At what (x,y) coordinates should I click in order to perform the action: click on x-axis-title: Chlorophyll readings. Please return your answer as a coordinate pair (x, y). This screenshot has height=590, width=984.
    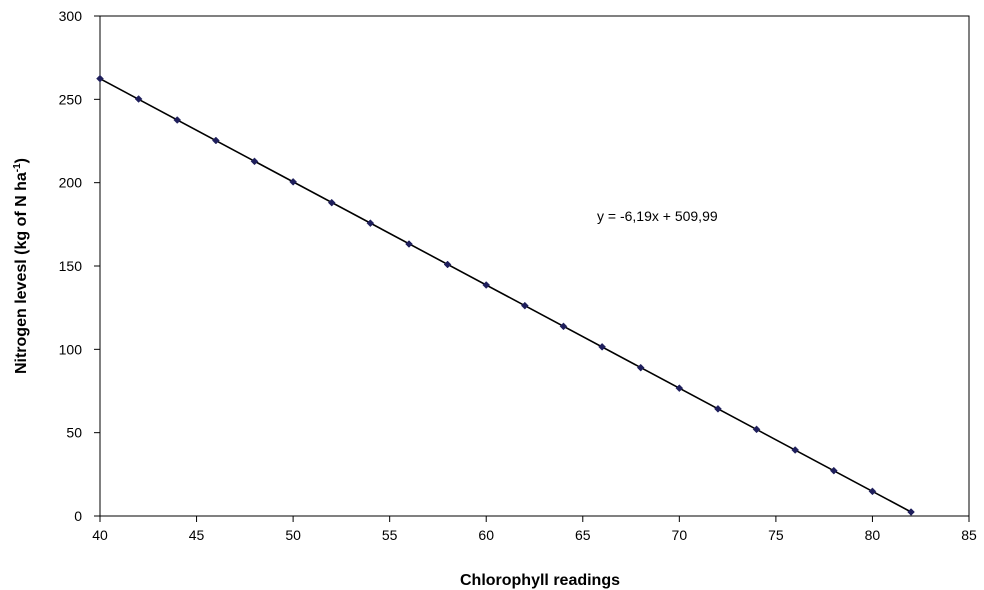
    Looking at the image, I should click on (540, 580).